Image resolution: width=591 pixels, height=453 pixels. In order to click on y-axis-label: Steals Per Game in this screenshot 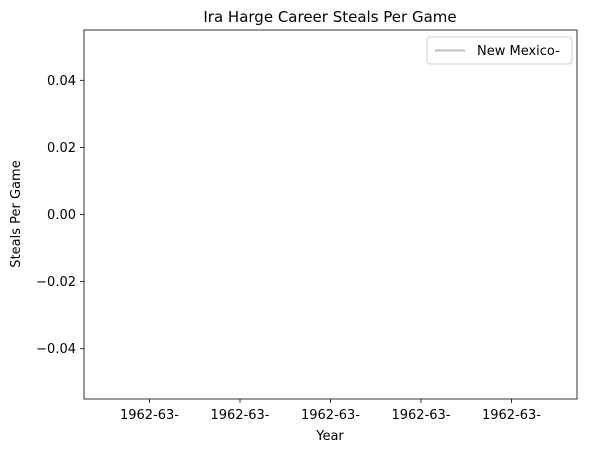, I will do `click(16, 213)`.